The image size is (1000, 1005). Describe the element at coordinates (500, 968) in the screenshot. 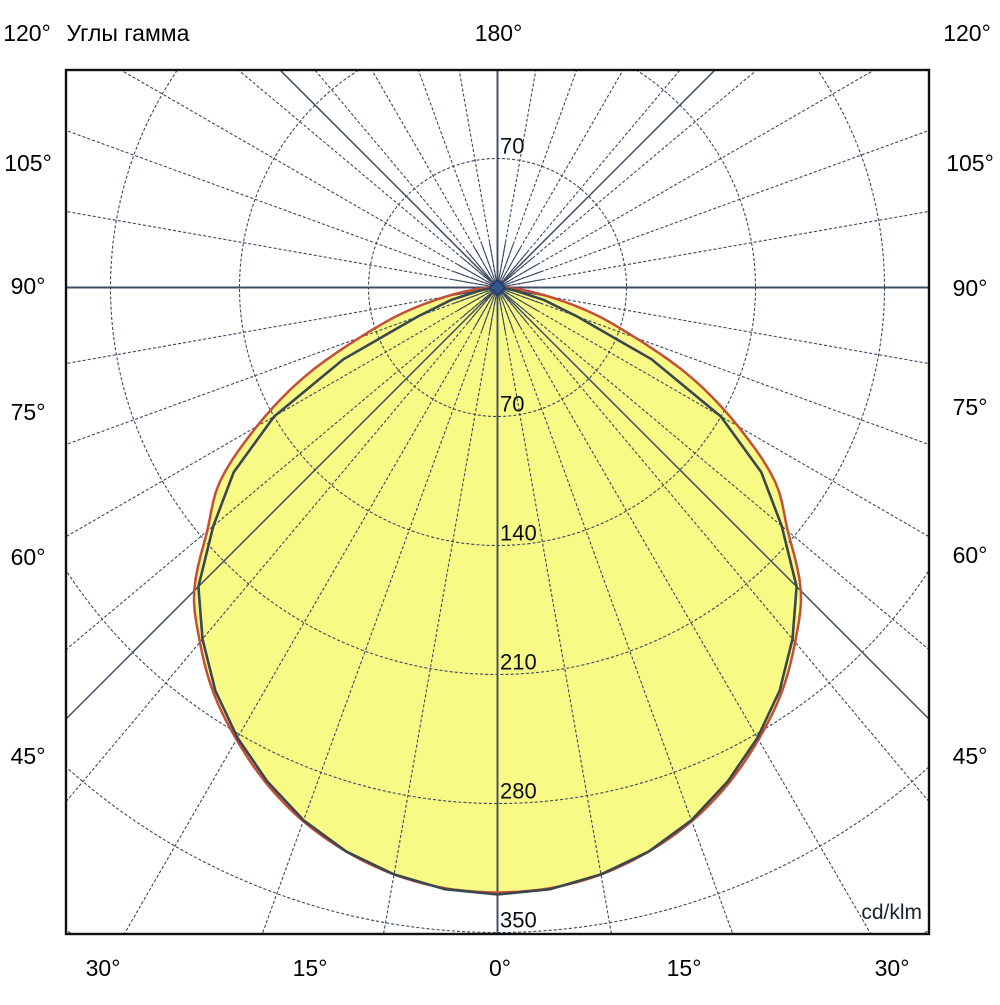

I see `svg-text: 0°` at that location.